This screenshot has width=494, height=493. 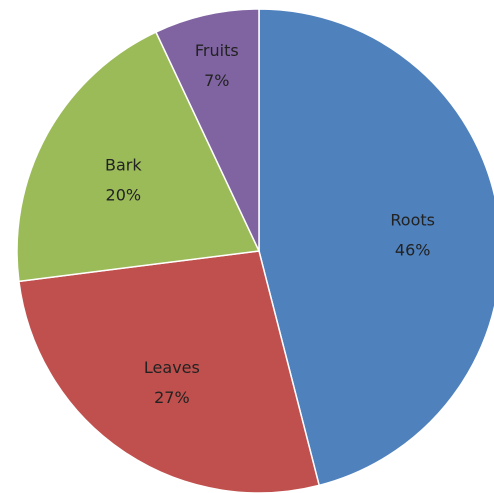 I want to click on slice-percent-roots: 46%, so click(x=413, y=250).